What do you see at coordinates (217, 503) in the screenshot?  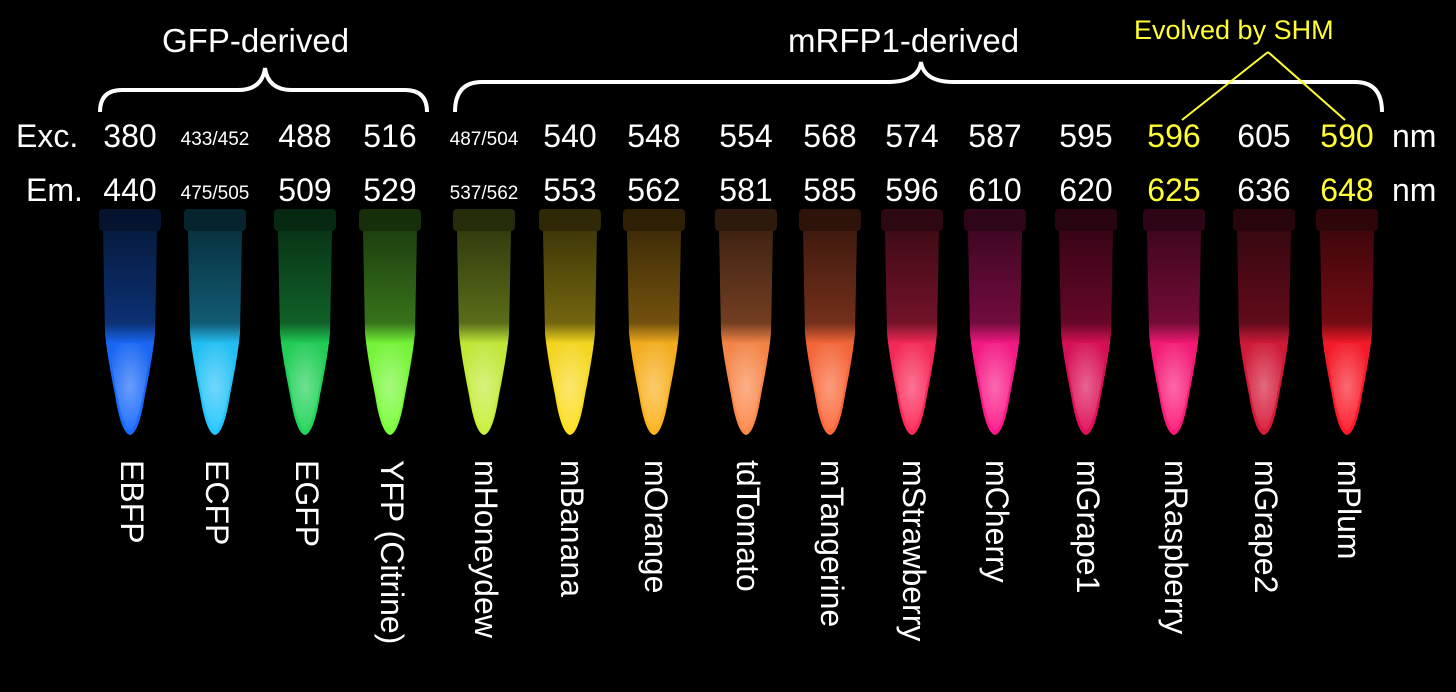 I see `protein-name: ECFP` at bounding box center [217, 503].